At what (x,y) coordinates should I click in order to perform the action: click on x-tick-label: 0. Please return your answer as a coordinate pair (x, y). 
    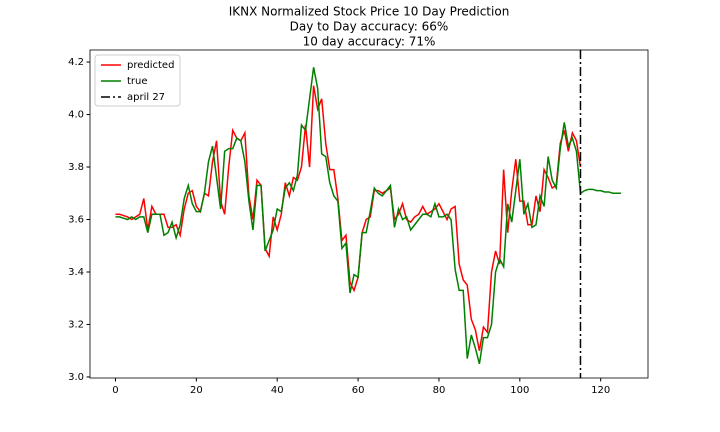
    Looking at the image, I should click on (115, 390).